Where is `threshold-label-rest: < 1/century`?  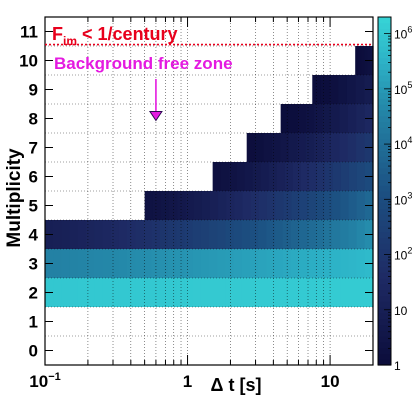
threshold-label-rest: < 1/century is located at coordinates (127, 34).